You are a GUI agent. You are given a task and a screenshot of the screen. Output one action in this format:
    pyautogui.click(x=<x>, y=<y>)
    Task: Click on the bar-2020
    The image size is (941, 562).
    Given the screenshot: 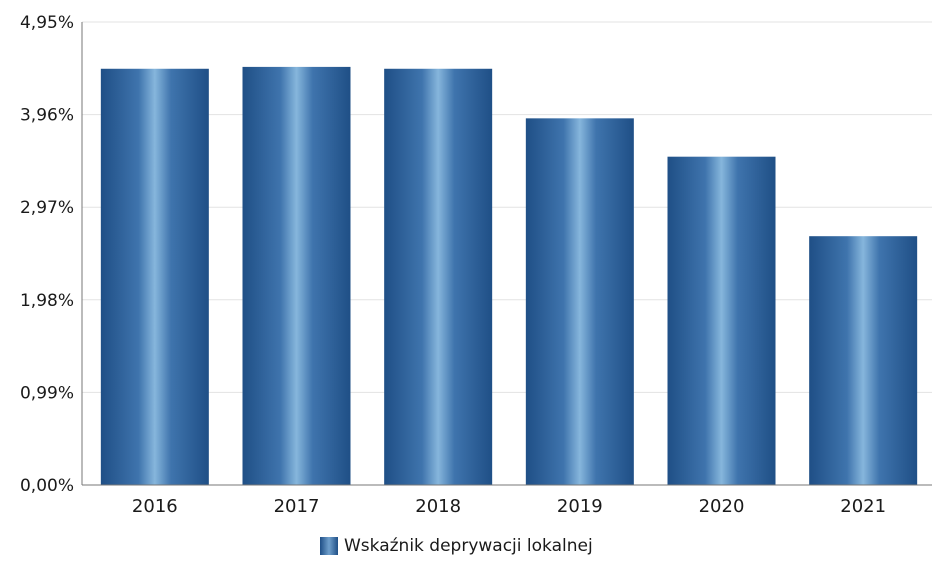 What is the action you would take?
    pyautogui.click(x=721, y=320)
    